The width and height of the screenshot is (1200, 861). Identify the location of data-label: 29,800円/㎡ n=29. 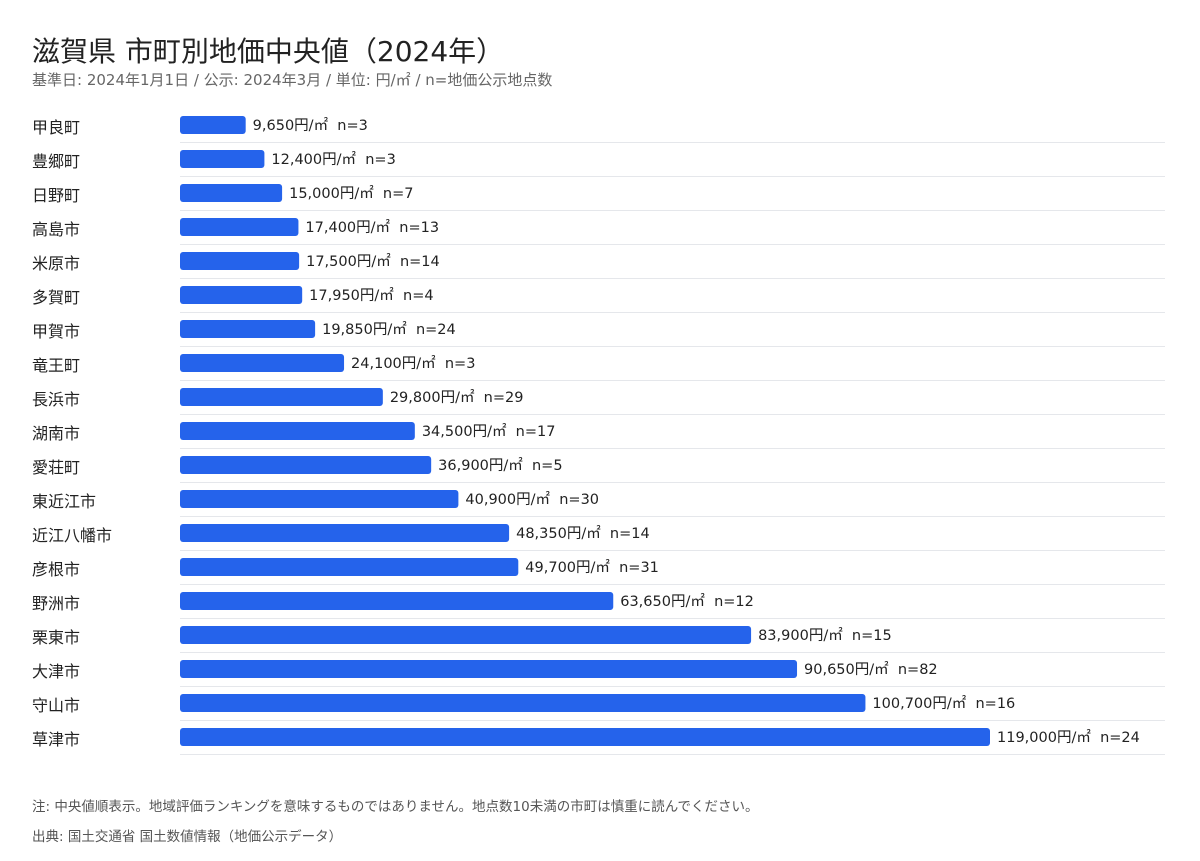
(457, 397).